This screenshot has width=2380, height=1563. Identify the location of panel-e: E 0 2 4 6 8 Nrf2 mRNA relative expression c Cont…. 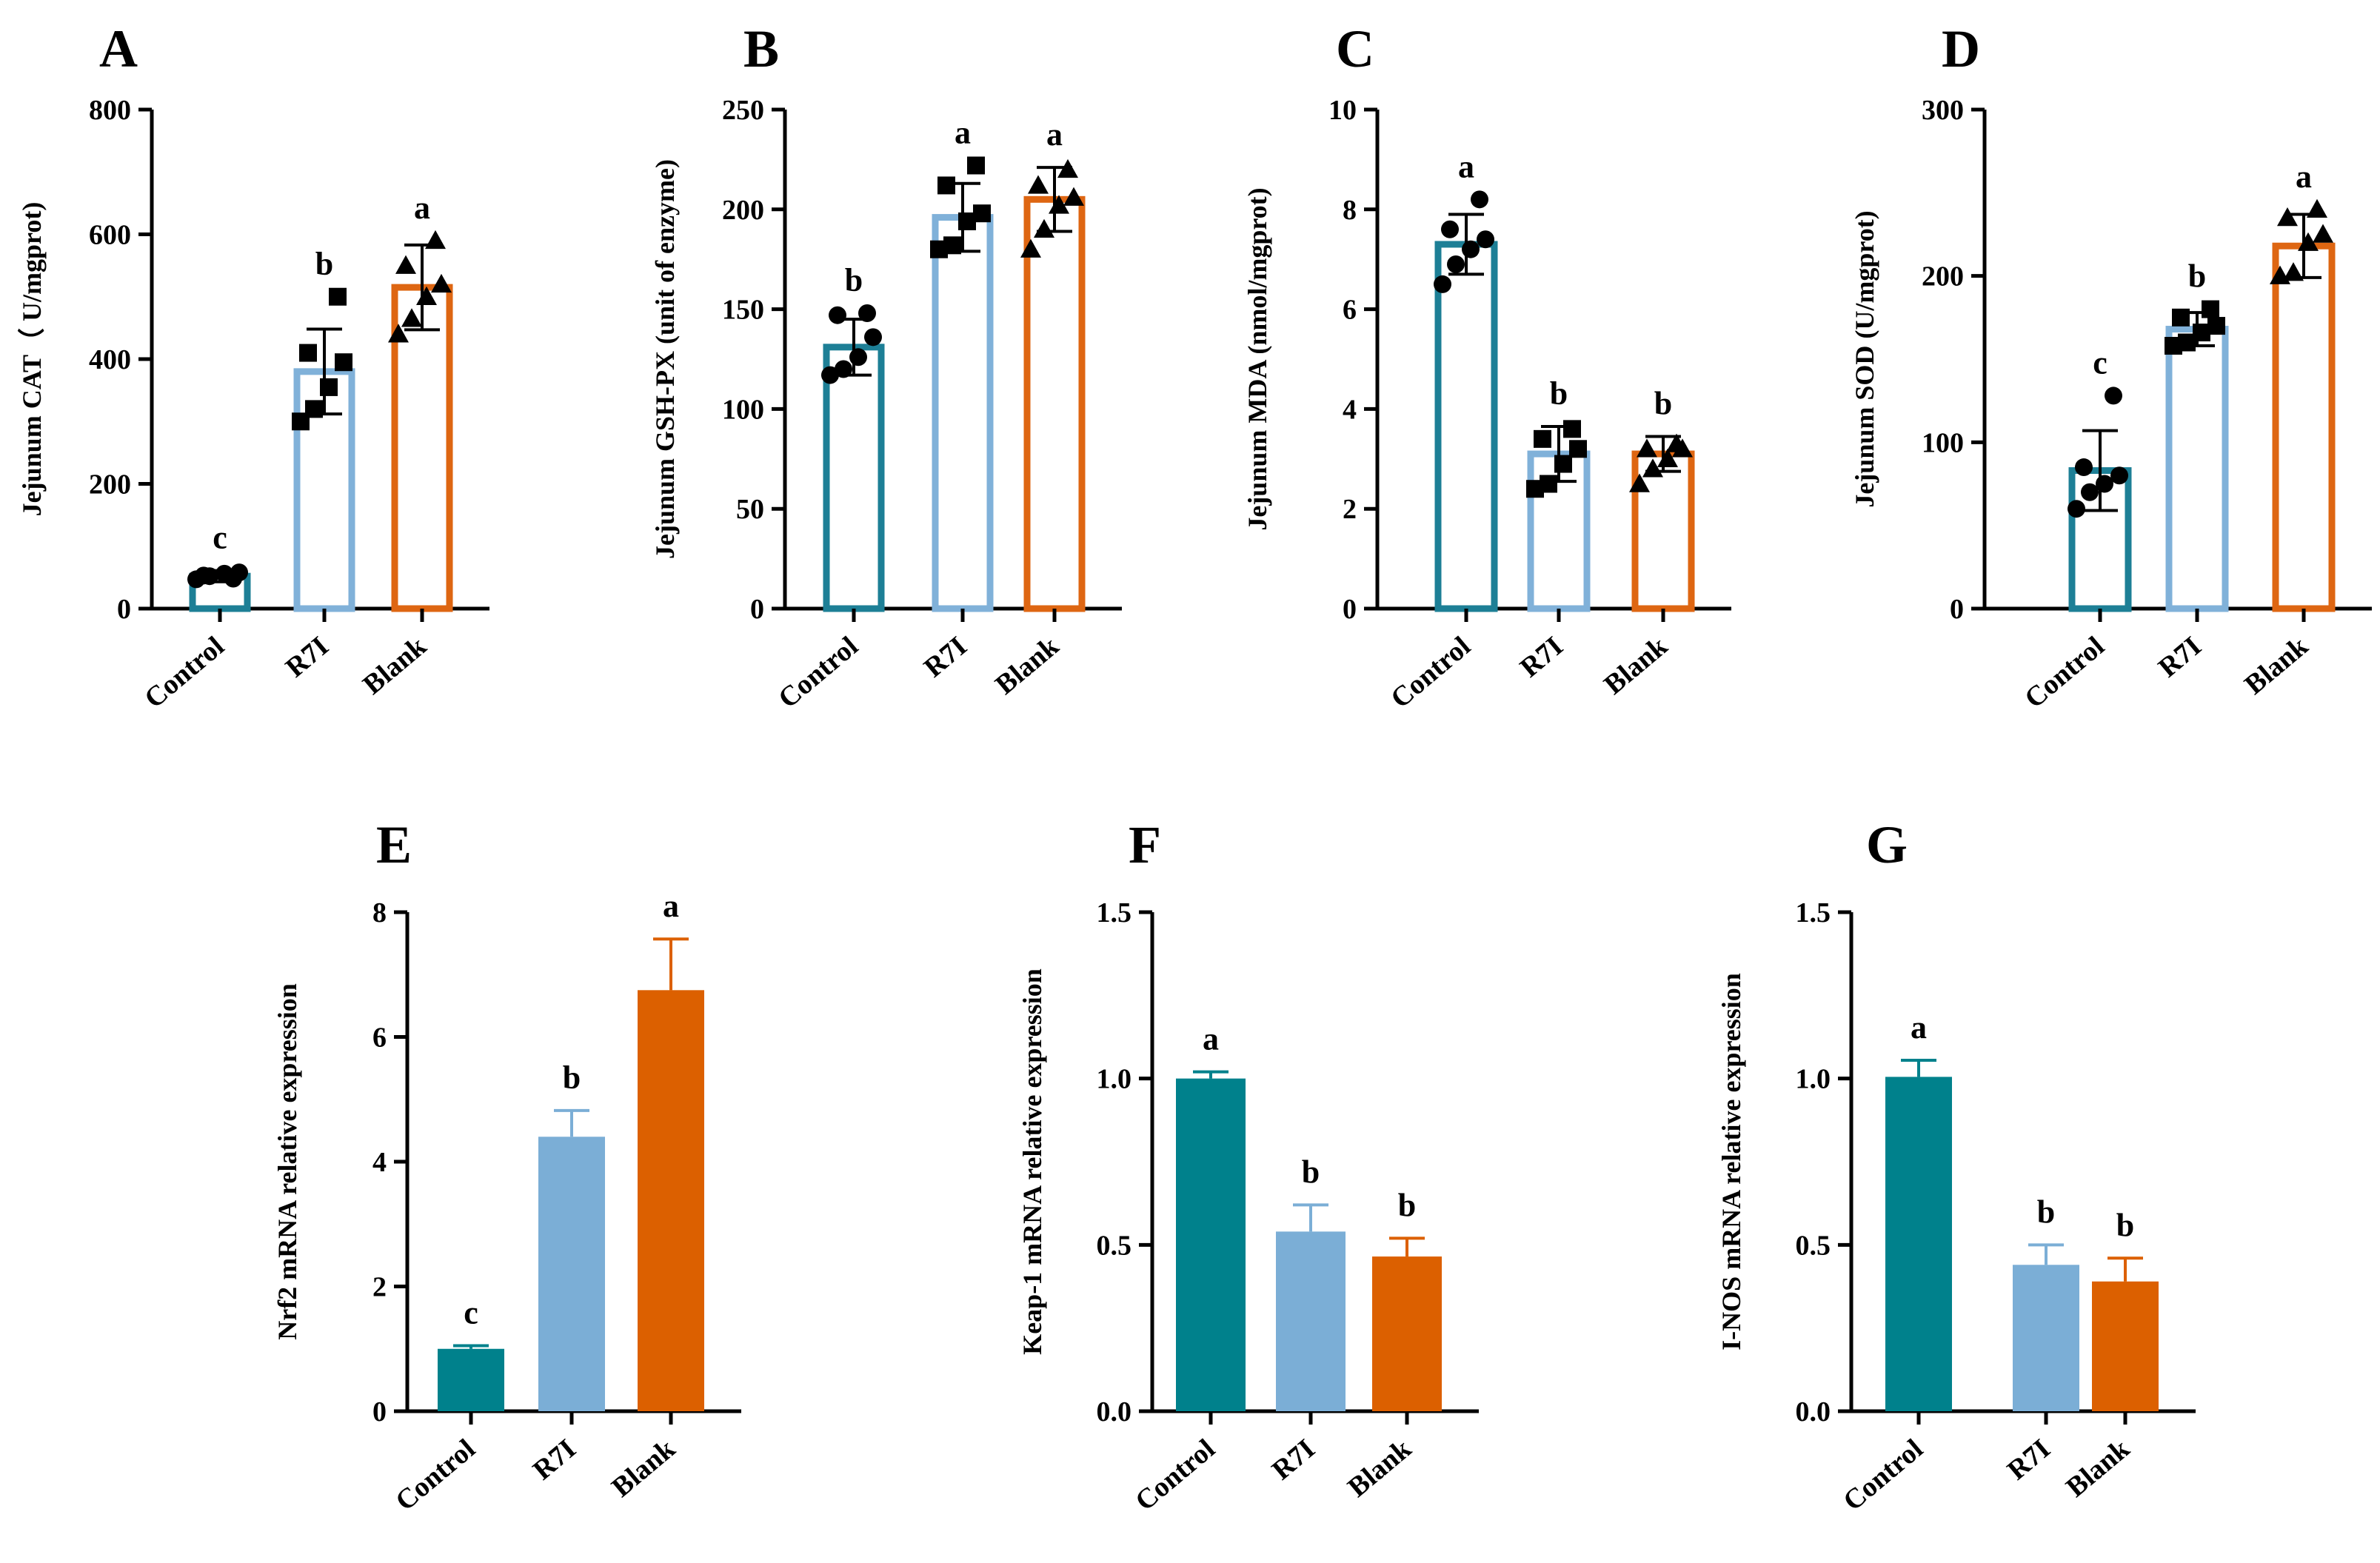
(507, 1166).